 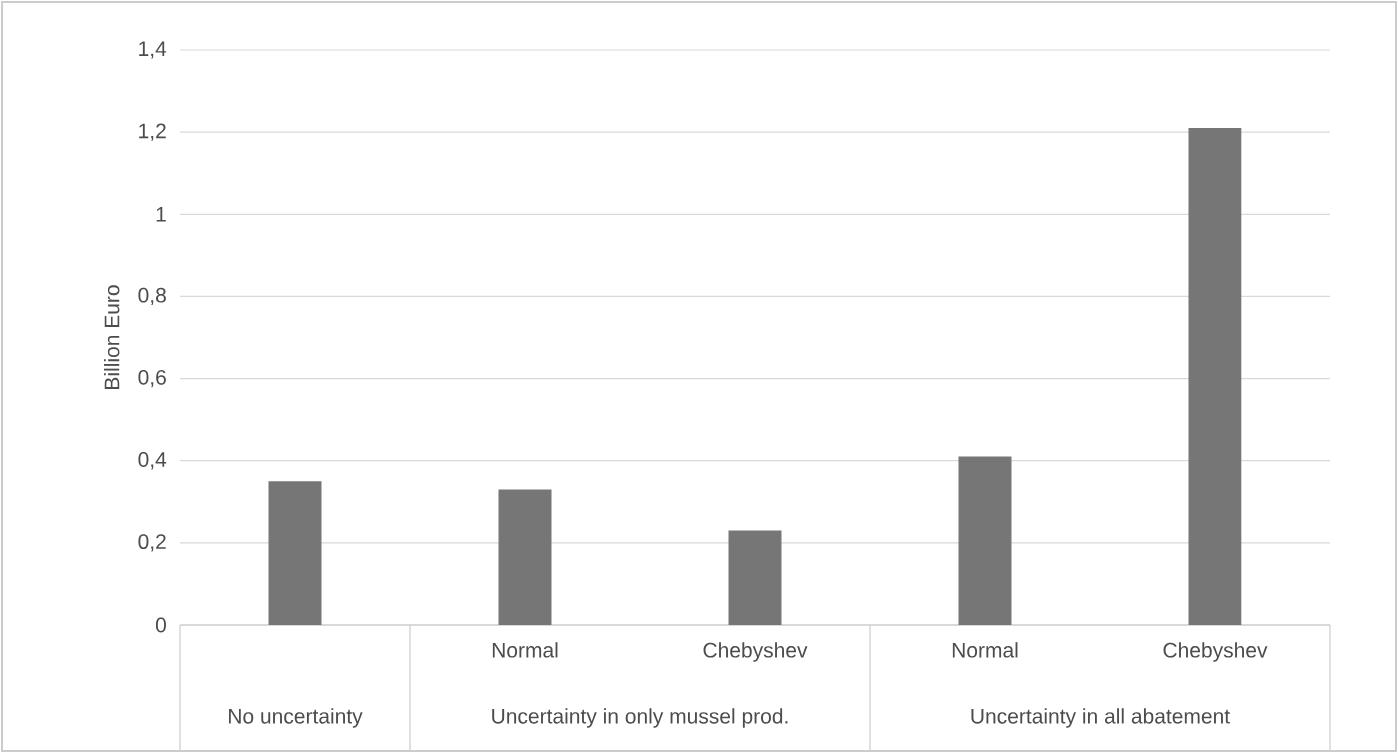 What do you see at coordinates (296, 718) in the screenshot?
I see `text: No uncertainty` at bounding box center [296, 718].